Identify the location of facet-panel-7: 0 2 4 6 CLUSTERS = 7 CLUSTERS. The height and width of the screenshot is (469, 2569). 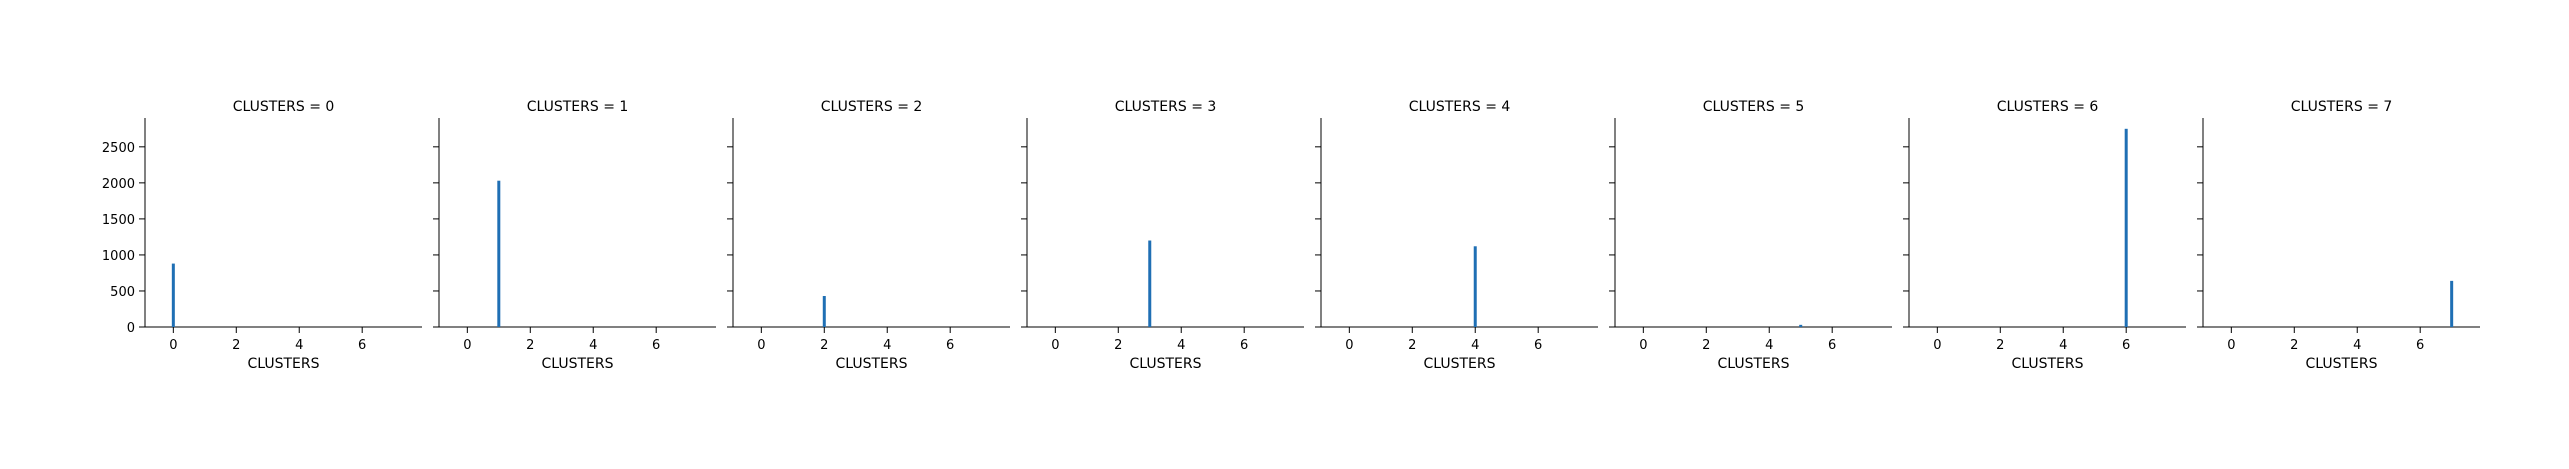
(2338, 235).